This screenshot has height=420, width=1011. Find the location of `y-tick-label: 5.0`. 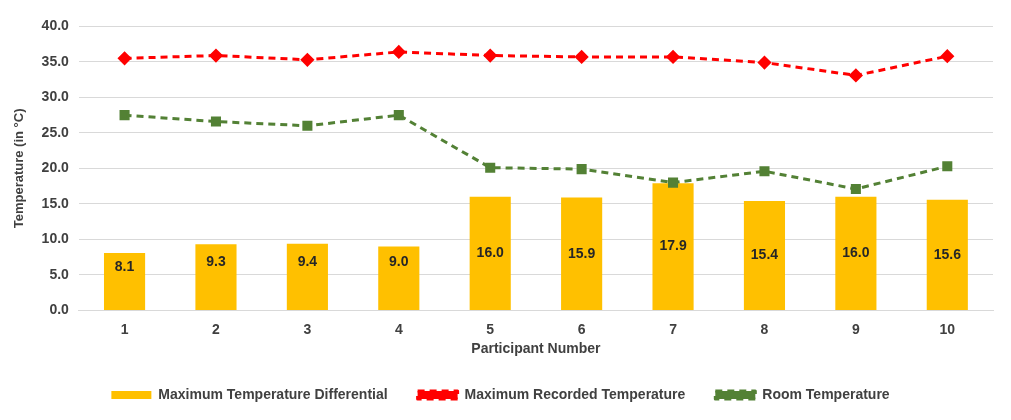

y-tick-label: 5.0 is located at coordinates (59, 273).